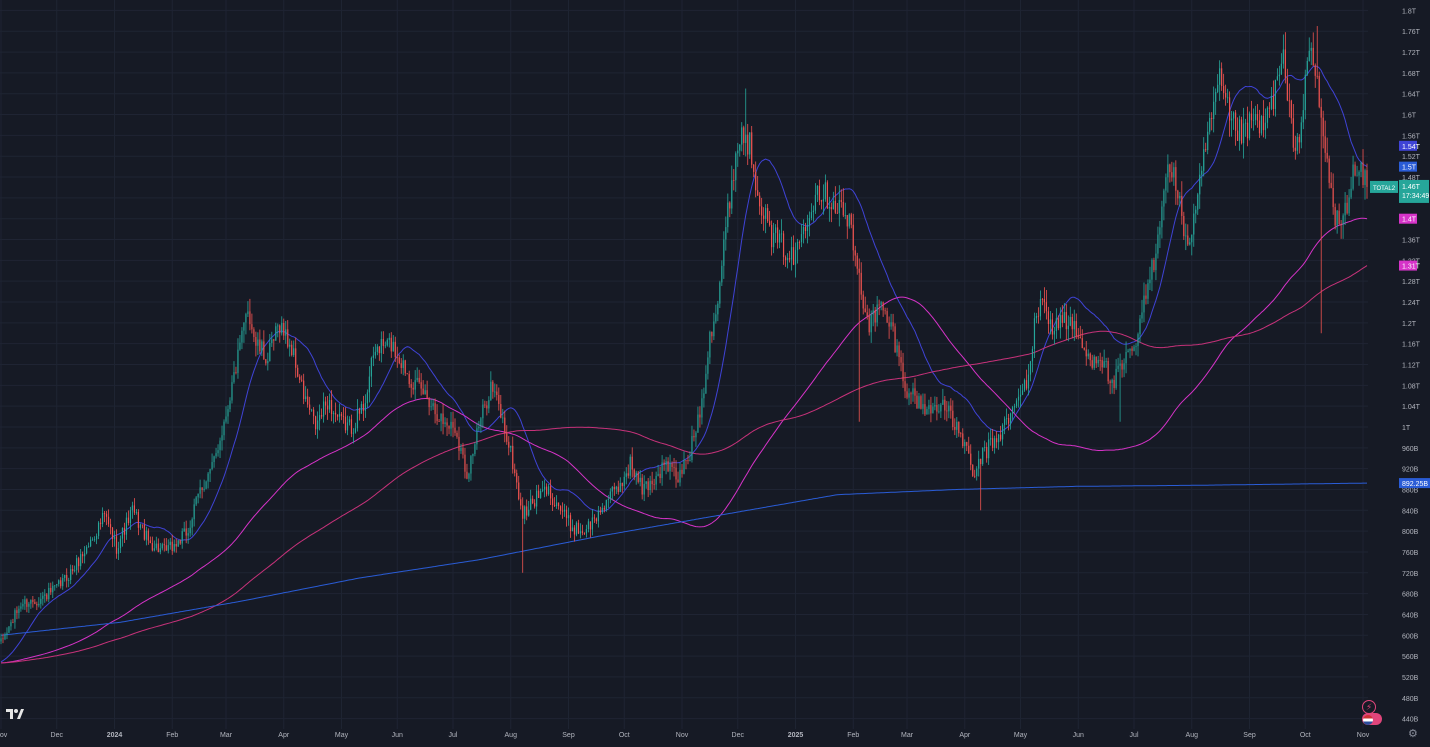  Describe the element at coordinates (115, 735) in the screenshot. I see `x-tick-label: 2024` at that location.